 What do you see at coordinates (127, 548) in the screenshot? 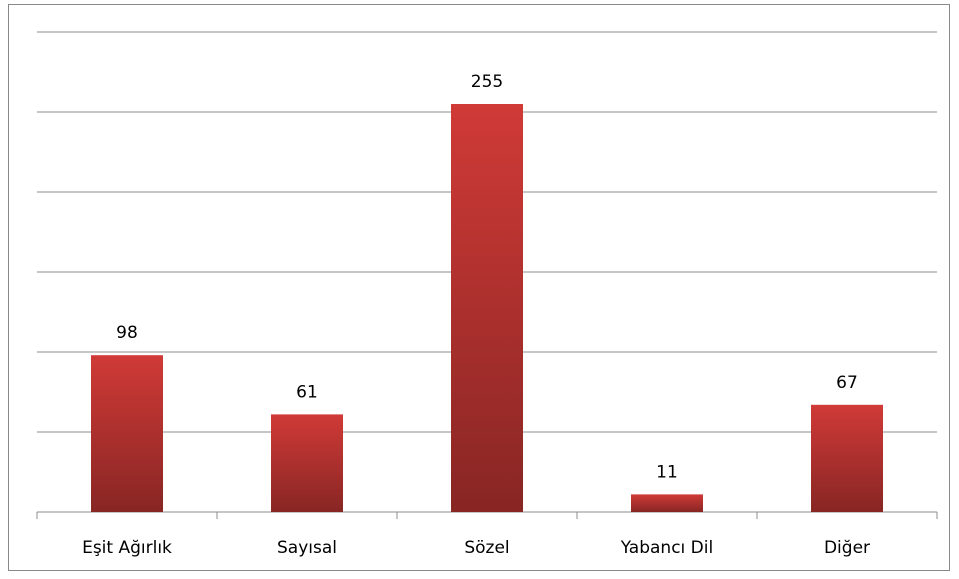
I see `x-tick-label: Eşit Ağırlık` at bounding box center [127, 548].